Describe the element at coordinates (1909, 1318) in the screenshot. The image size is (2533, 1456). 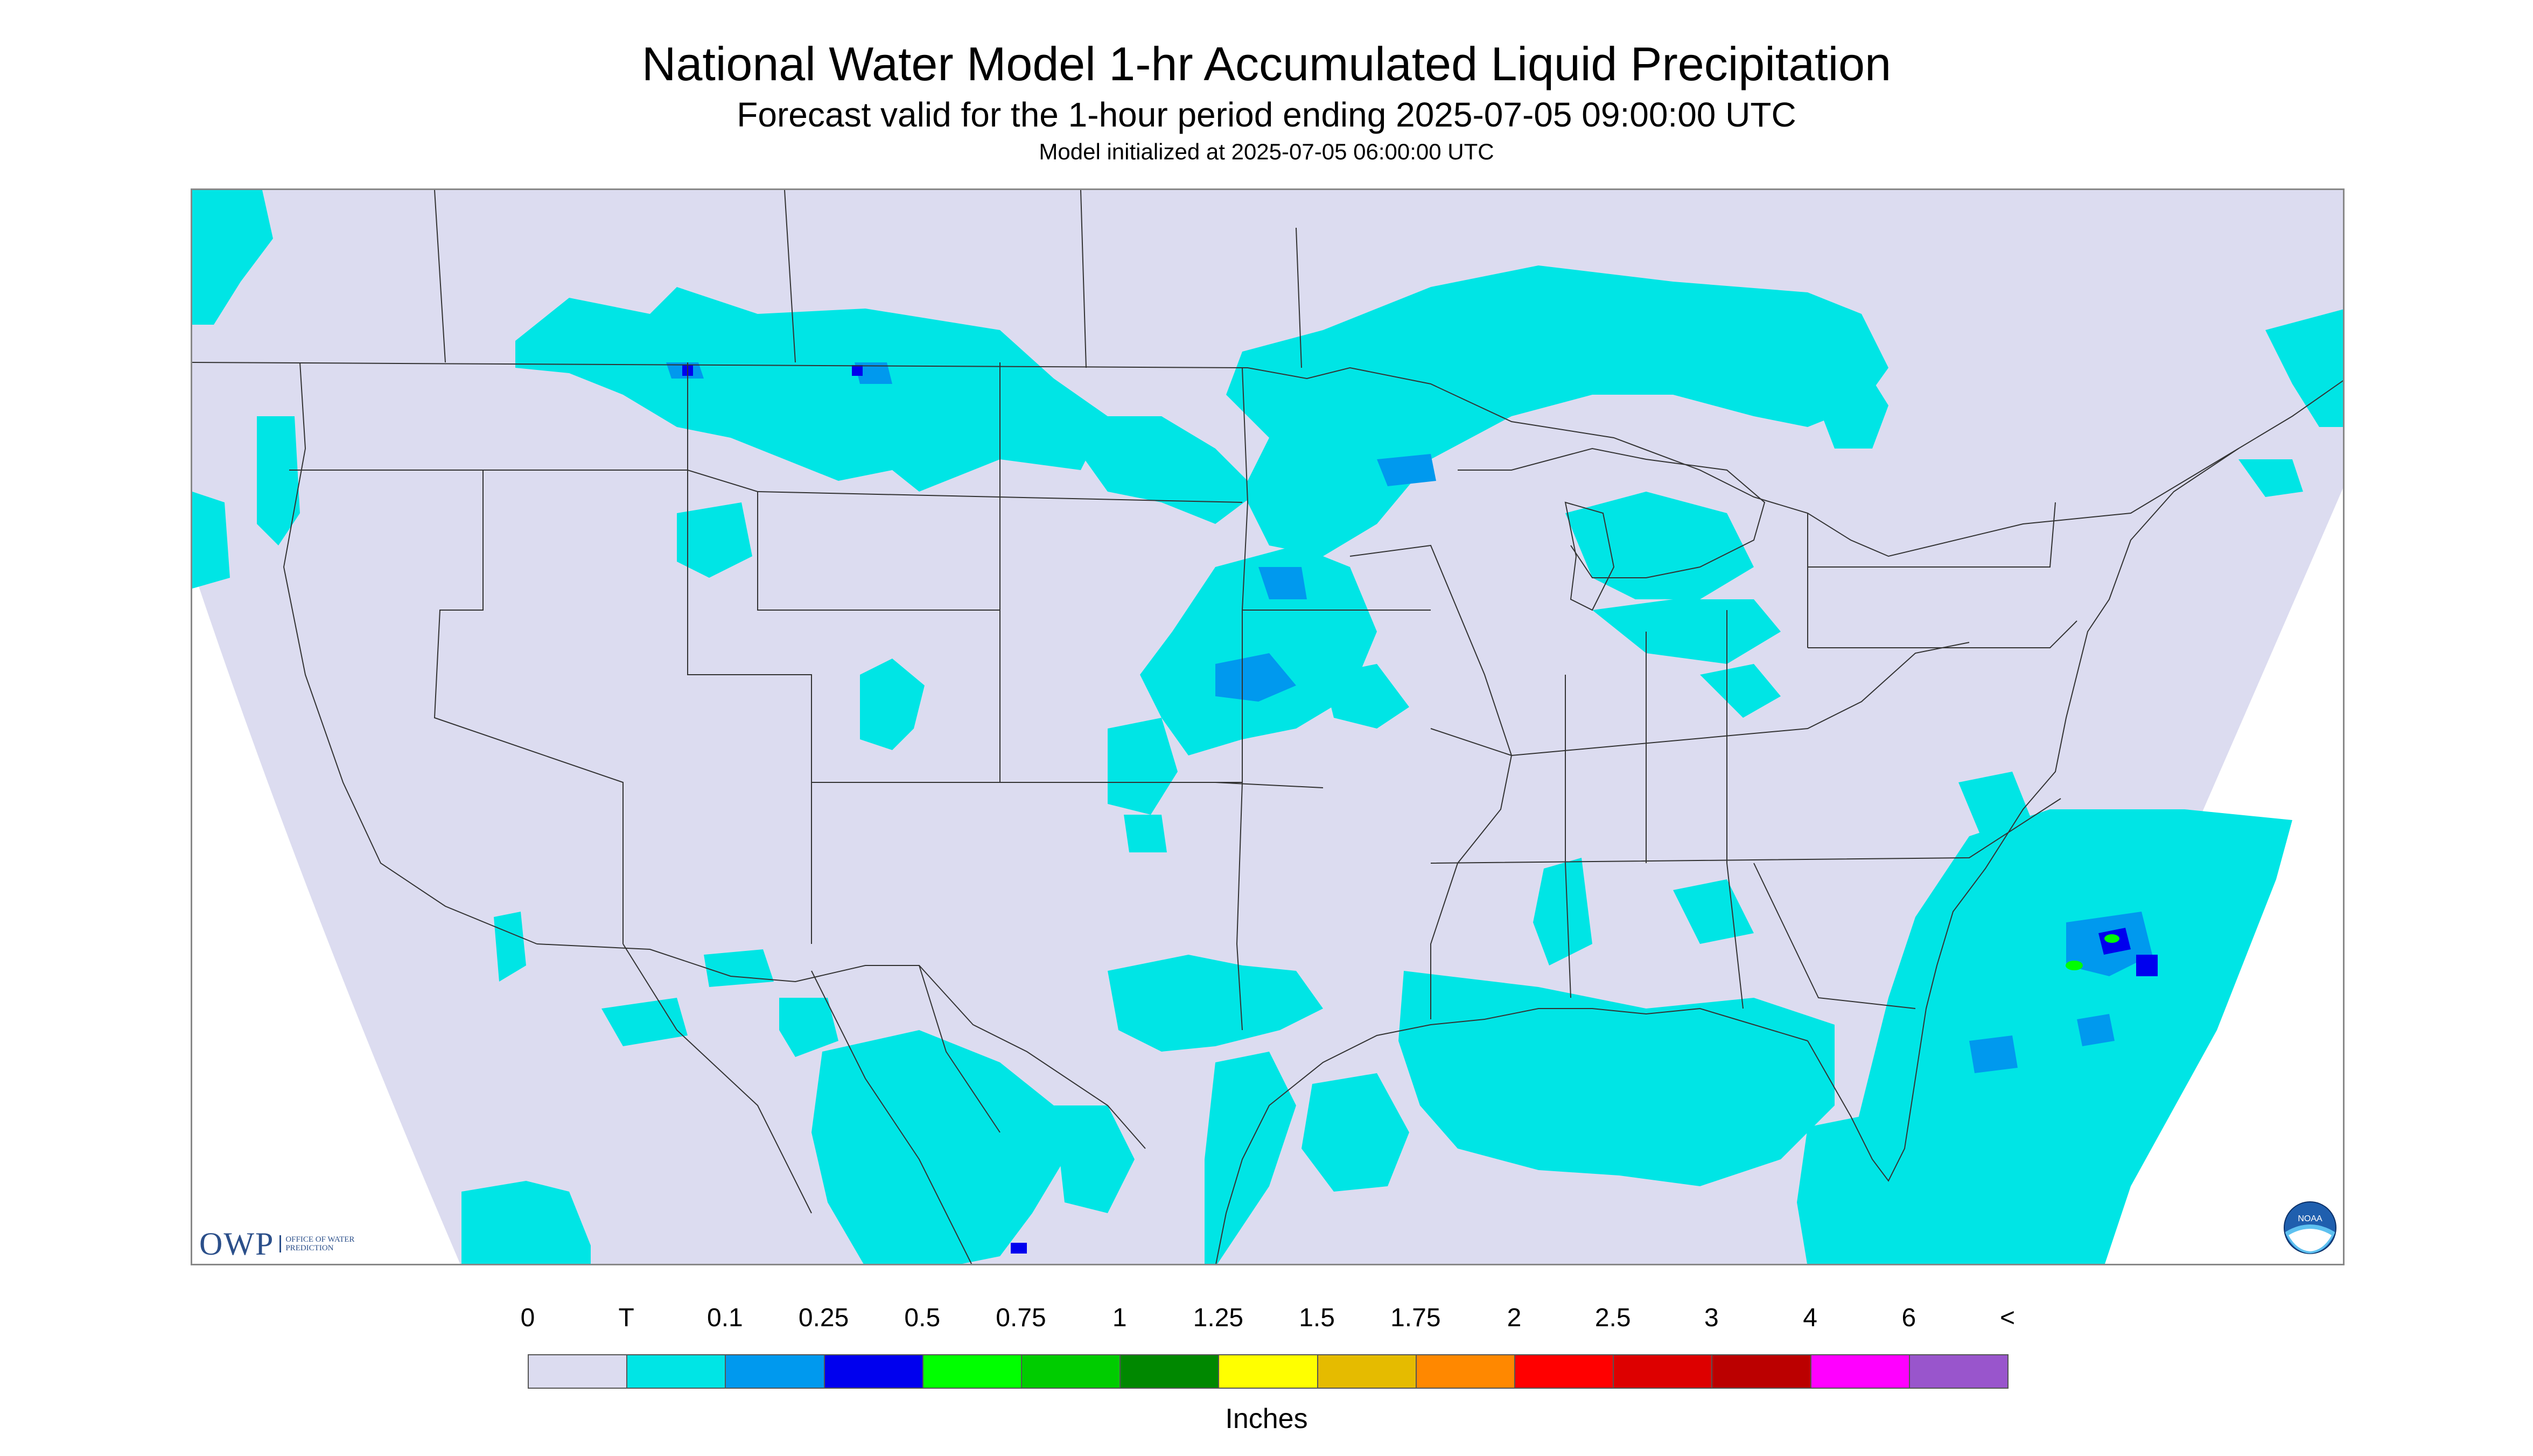
I see `legend-label: 6` at that location.